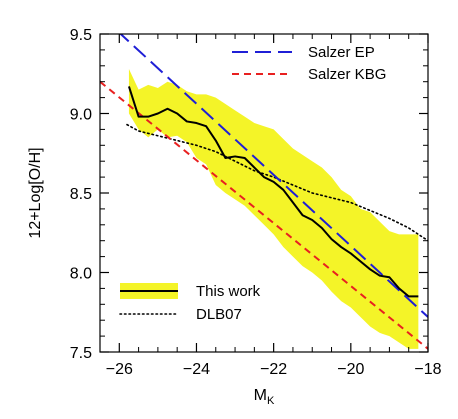 Image resolution: width=458 pixels, height=419 pixels. I want to click on legend-label: DLB07, so click(219, 314).